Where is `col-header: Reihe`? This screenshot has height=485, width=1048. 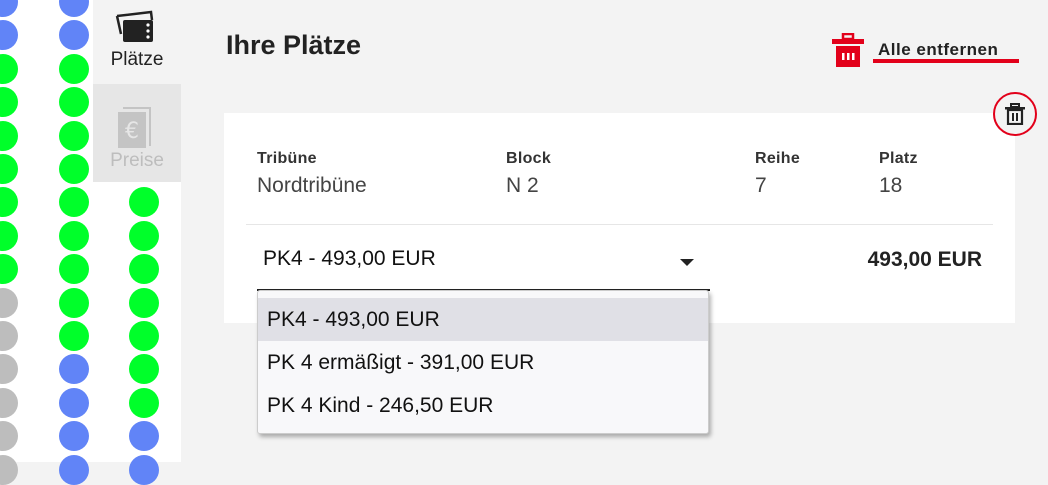 col-header: Reihe is located at coordinates (778, 158).